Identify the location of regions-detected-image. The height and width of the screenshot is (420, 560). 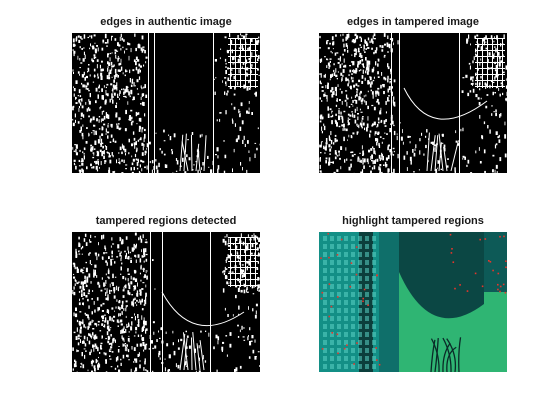
(166, 302).